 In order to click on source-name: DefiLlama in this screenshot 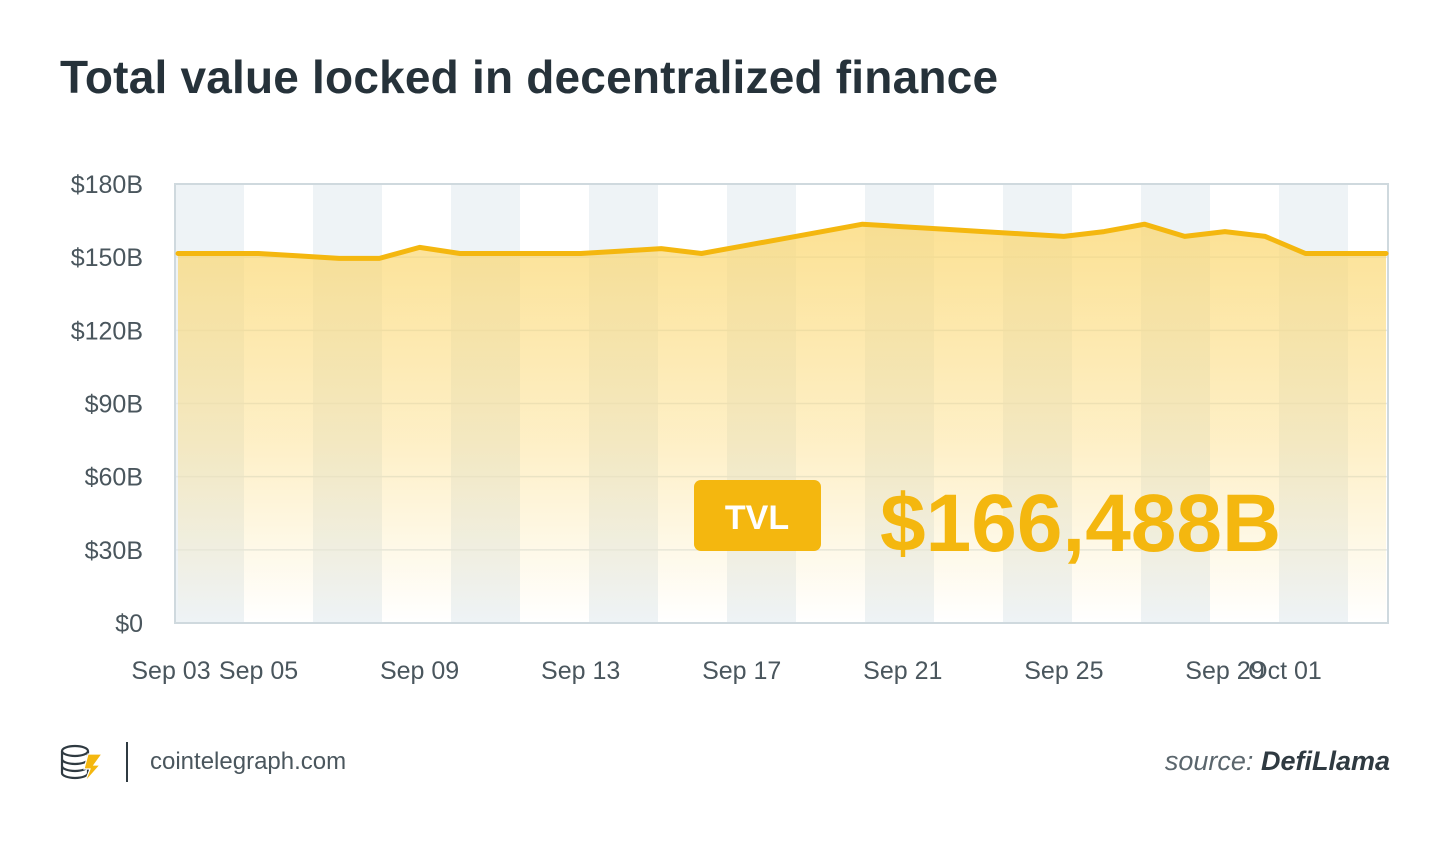, I will do `click(1325, 761)`.